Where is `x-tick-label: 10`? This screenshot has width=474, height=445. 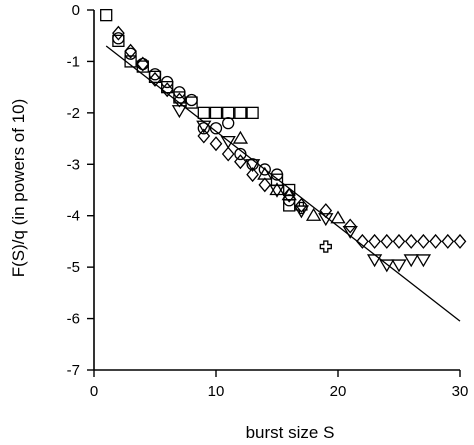
x-tick-label: 10 is located at coordinates (216, 391).